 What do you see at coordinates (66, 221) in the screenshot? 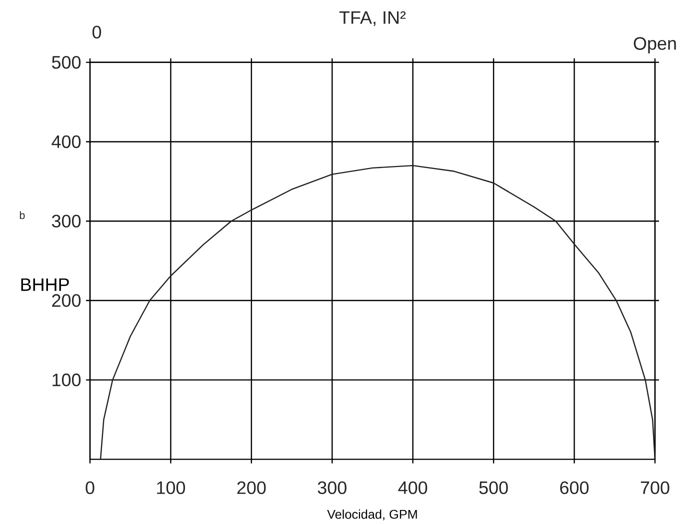
I see `y-tick-label: 300` at bounding box center [66, 221].